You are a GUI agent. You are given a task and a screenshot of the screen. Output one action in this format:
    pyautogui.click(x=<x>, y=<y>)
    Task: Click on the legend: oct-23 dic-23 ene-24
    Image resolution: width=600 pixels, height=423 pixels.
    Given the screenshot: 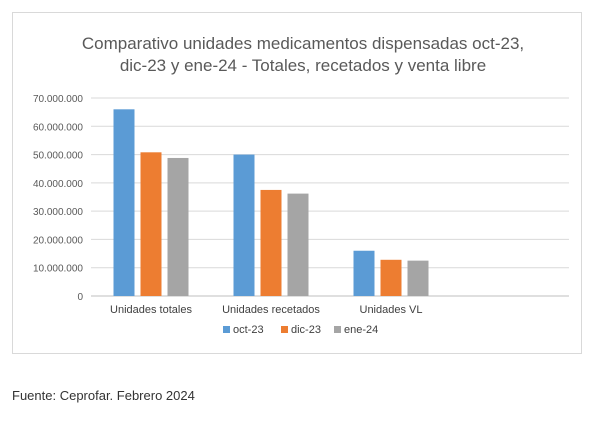 What is the action you would take?
    pyautogui.click(x=300, y=330)
    